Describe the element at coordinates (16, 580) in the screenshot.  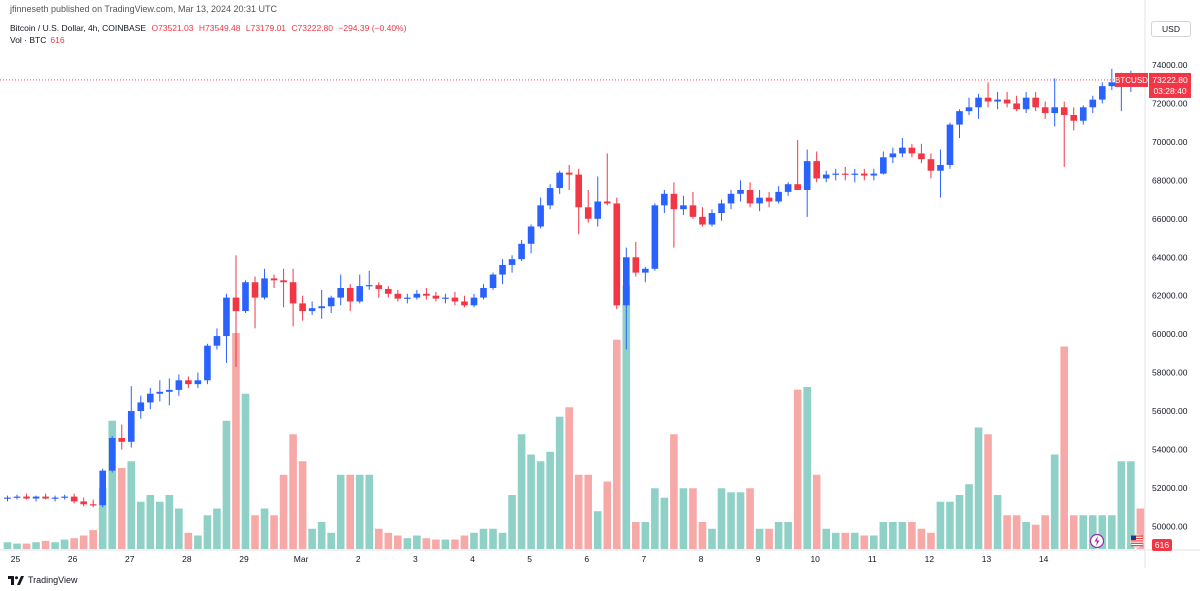
I see `tradingview-logo-icon` at that location.